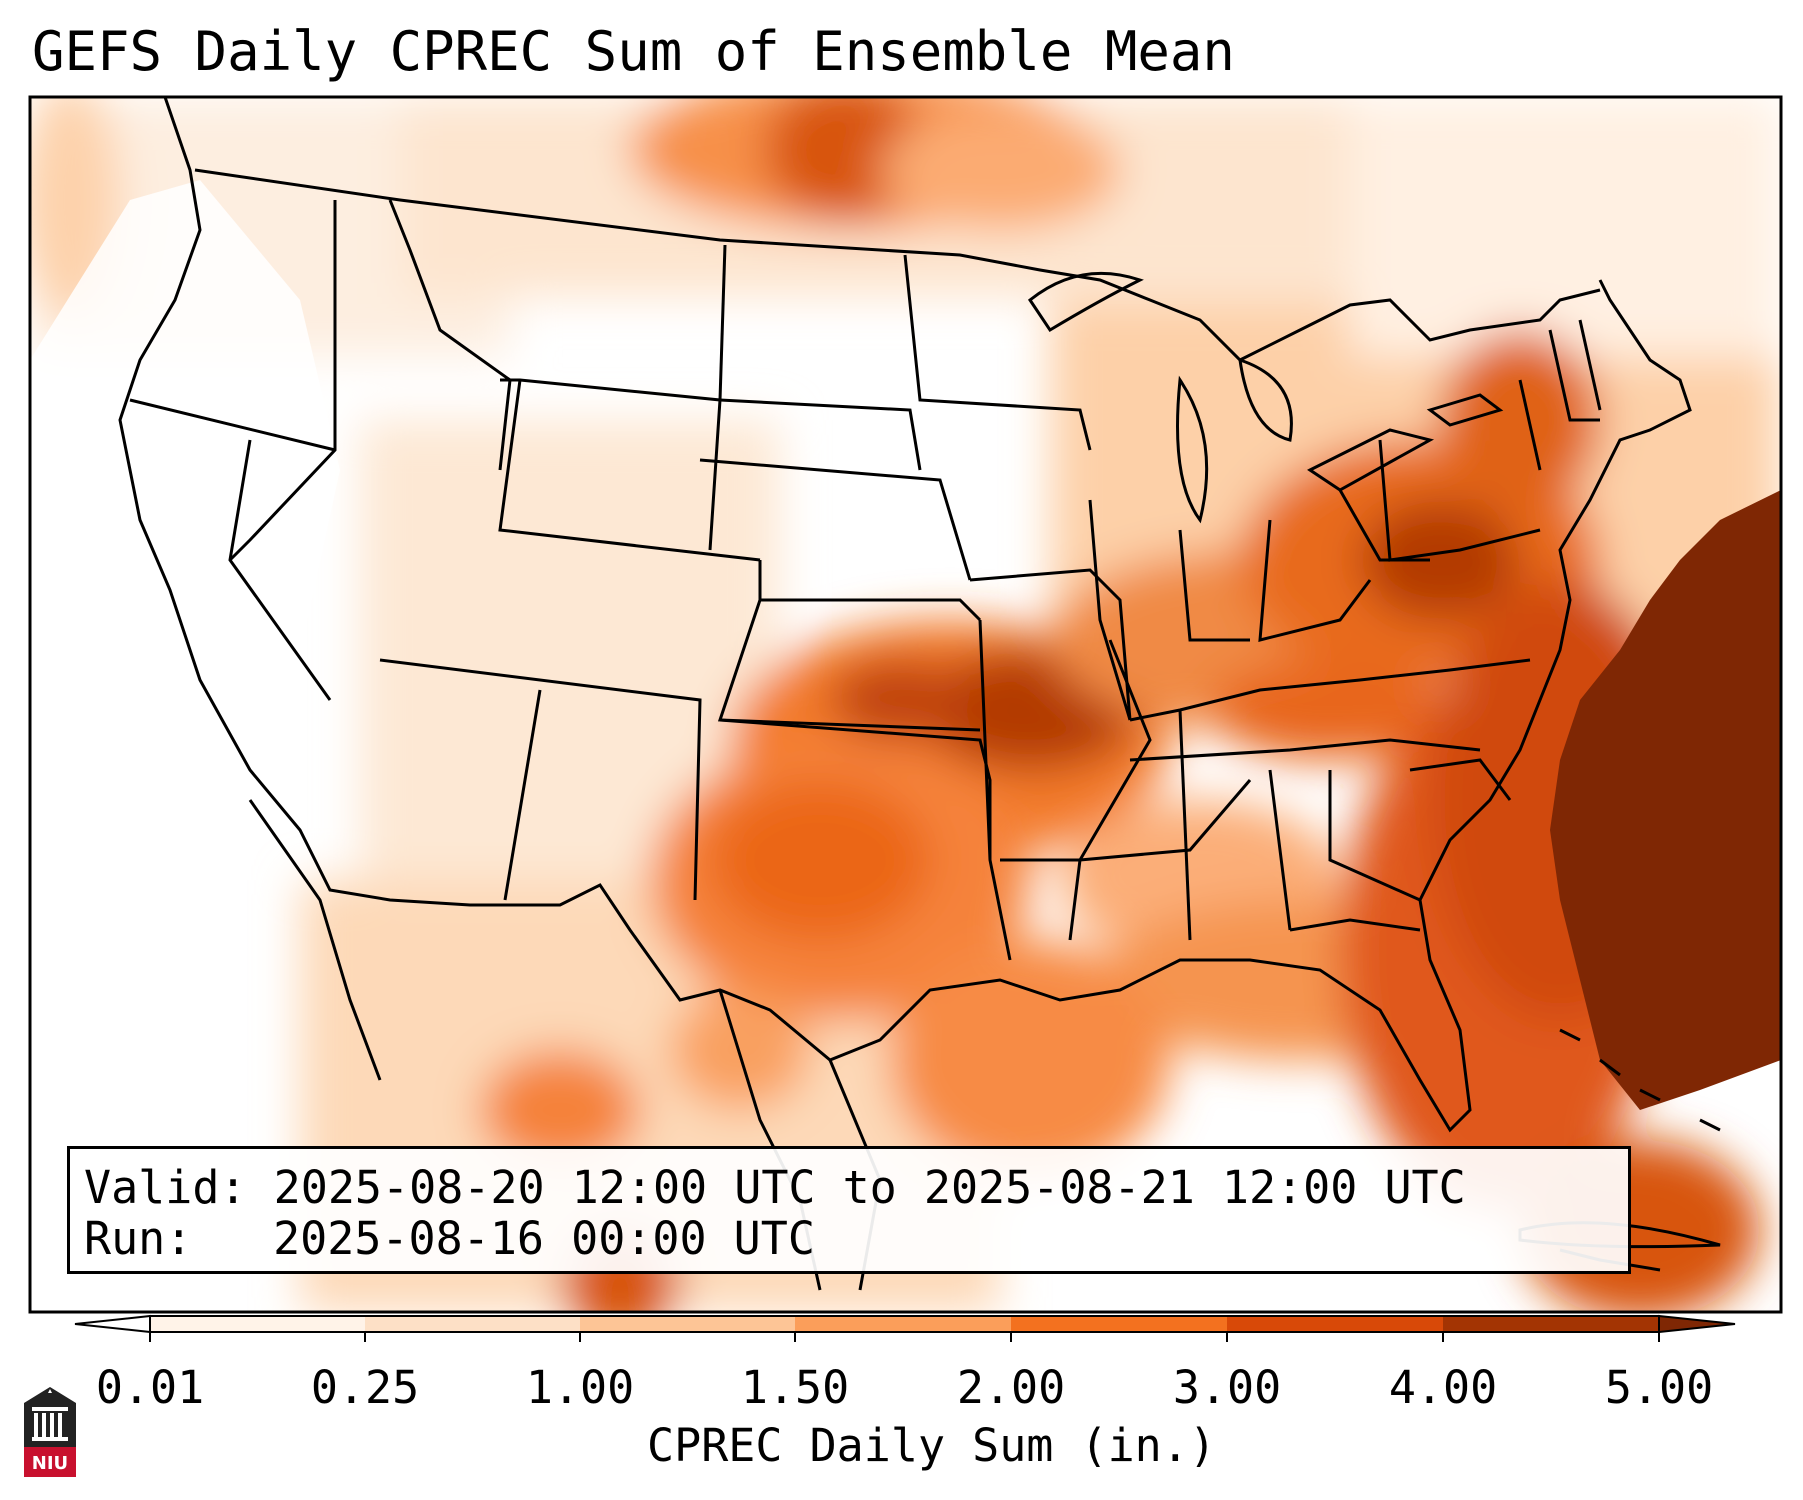 The image size is (1803, 1500). What do you see at coordinates (580, 1387) in the screenshot?
I see `colorbar-tick-label: 1.00` at bounding box center [580, 1387].